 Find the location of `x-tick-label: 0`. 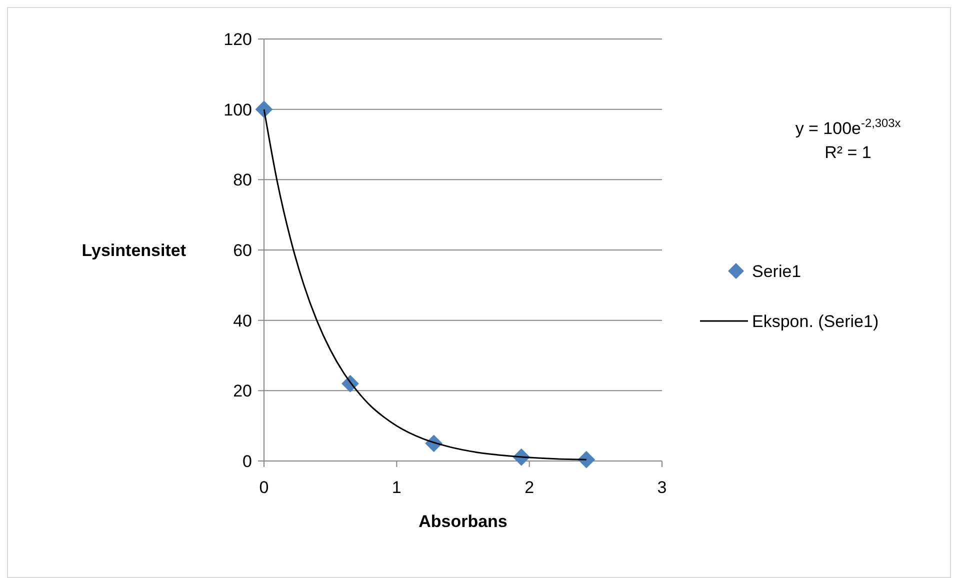

x-tick-label: 0 is located at coordinates (264, 487).